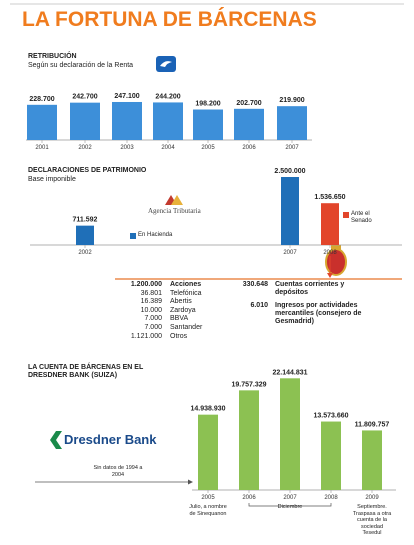  I want to click on value-label: 22.144.831, so click(289, 372).